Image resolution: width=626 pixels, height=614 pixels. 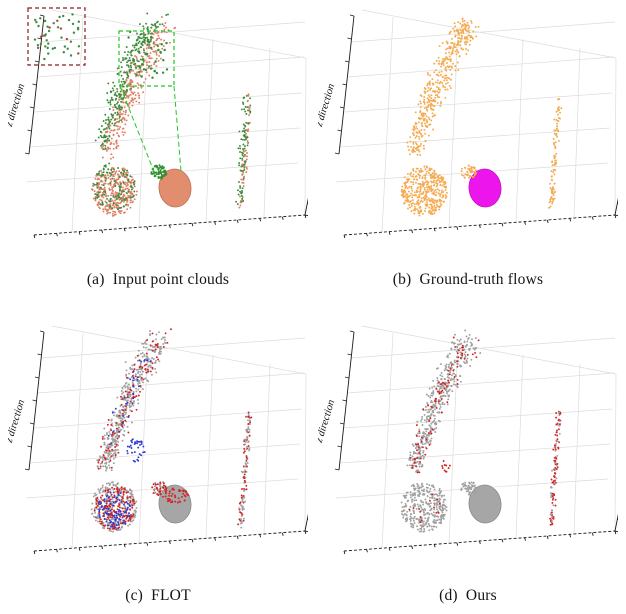 I want to click on caption-c: (c) FLOT, so click(x=158, y=595).